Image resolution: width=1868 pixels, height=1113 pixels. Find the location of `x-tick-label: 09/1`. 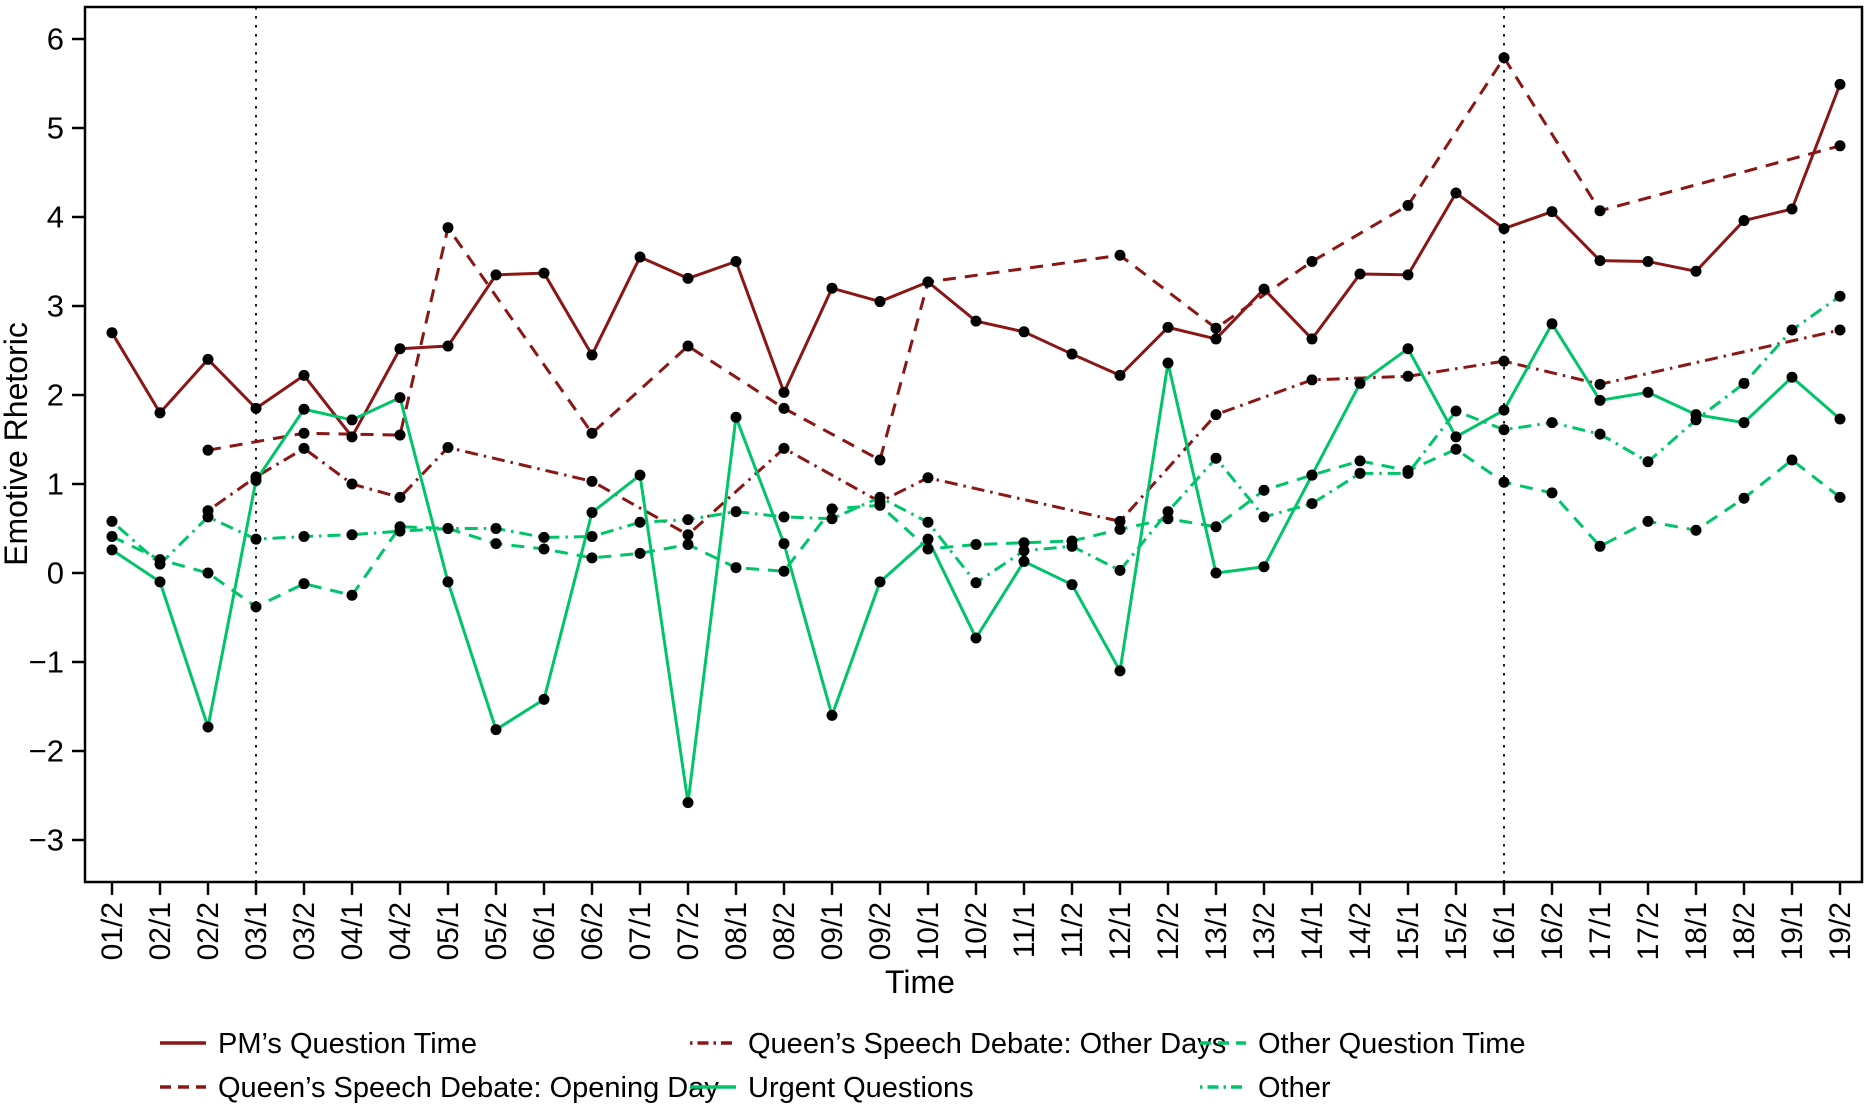

x-tick-label: 09/1 is located at coordinates (832, 931).